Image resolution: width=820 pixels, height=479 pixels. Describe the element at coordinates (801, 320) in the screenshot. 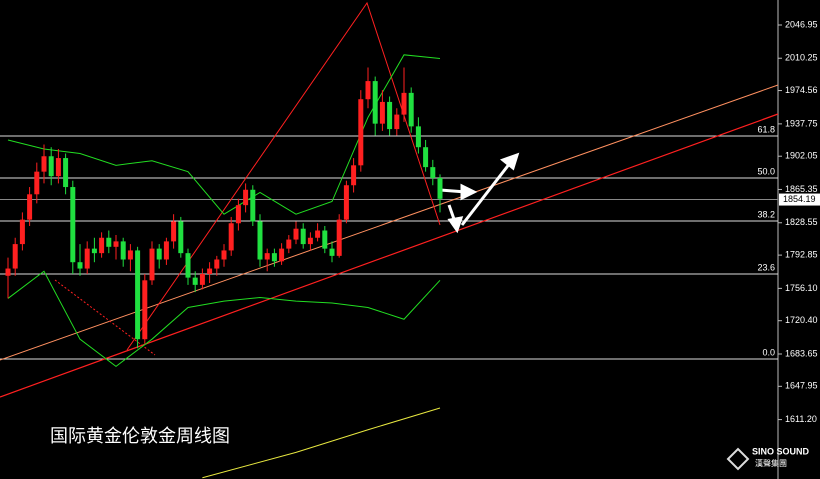

I see `y-tick-label: 1720.40` at that location.